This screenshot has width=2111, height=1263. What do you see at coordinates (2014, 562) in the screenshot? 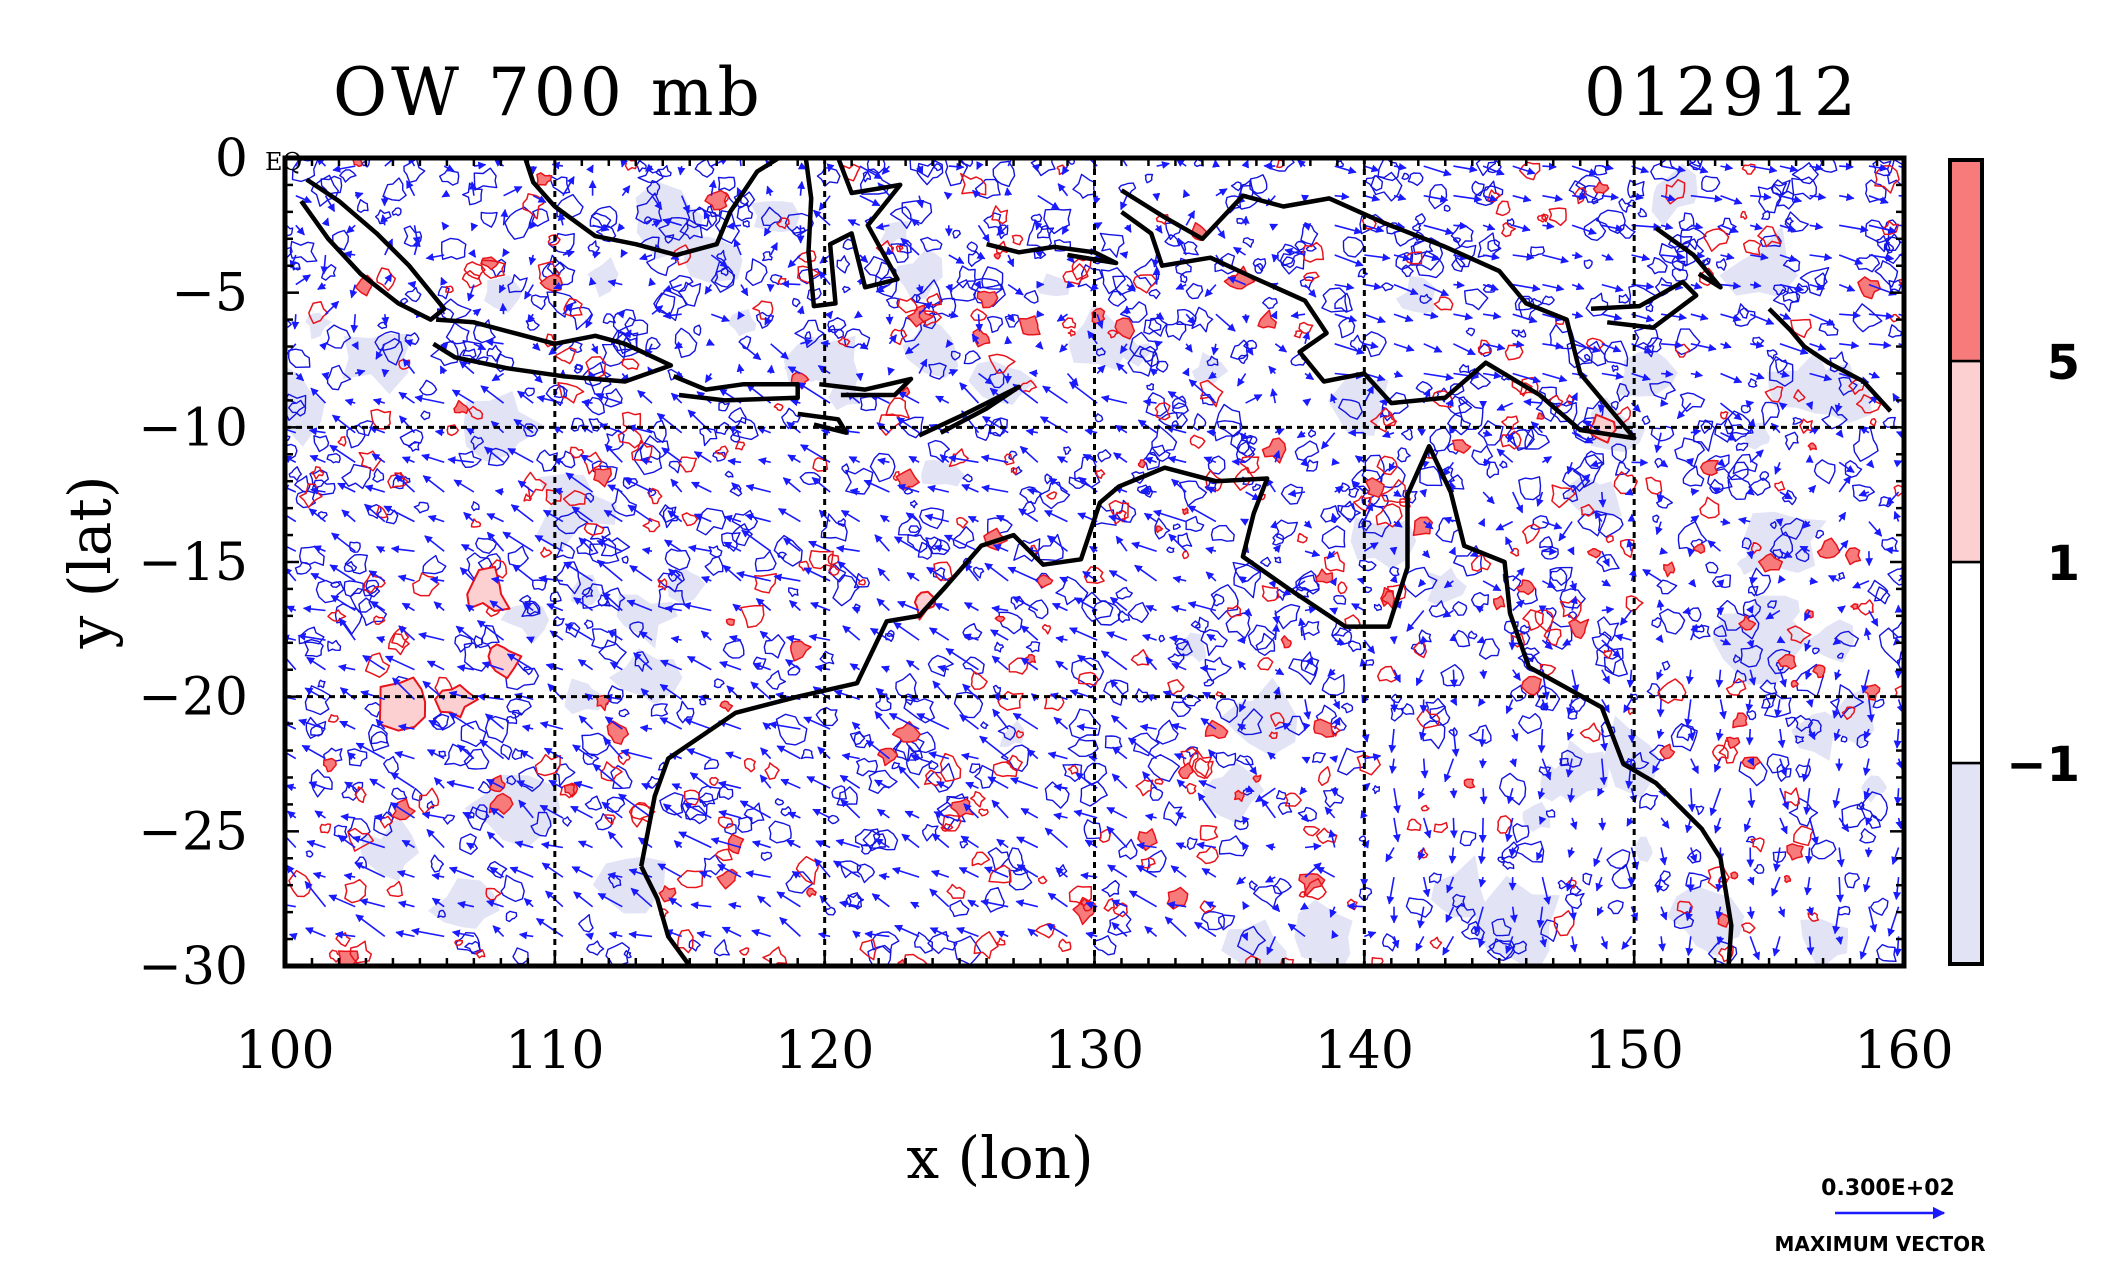
I see `colorbar: −1 1 5` at bounding box center [2014, 562].